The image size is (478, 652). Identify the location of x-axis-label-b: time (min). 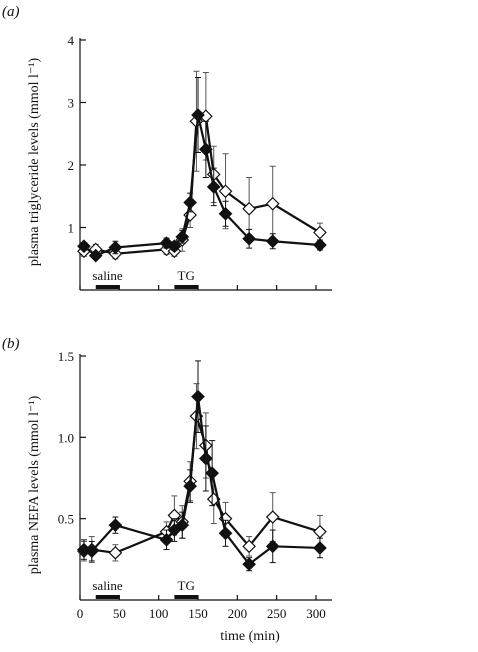
(250, 636).